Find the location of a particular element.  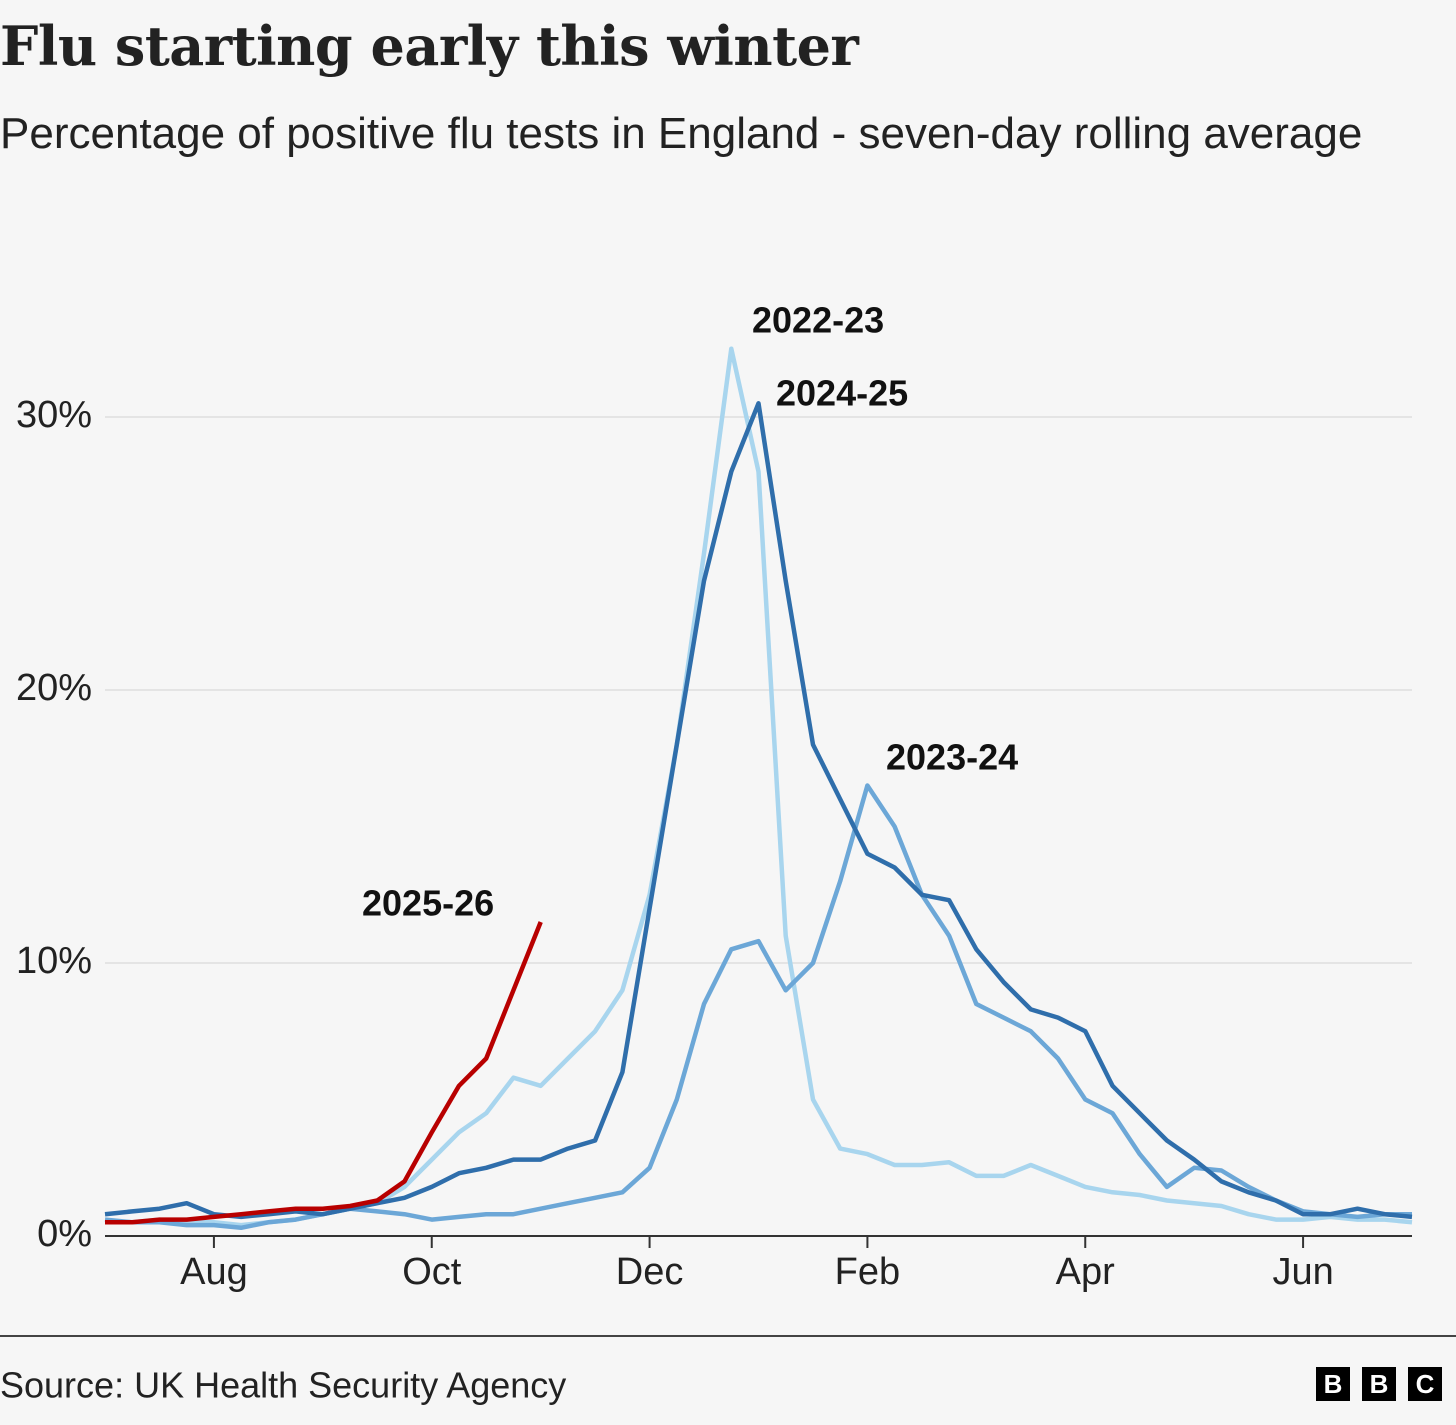

y-tick-label: 30% is located at coordinates (54, 415).